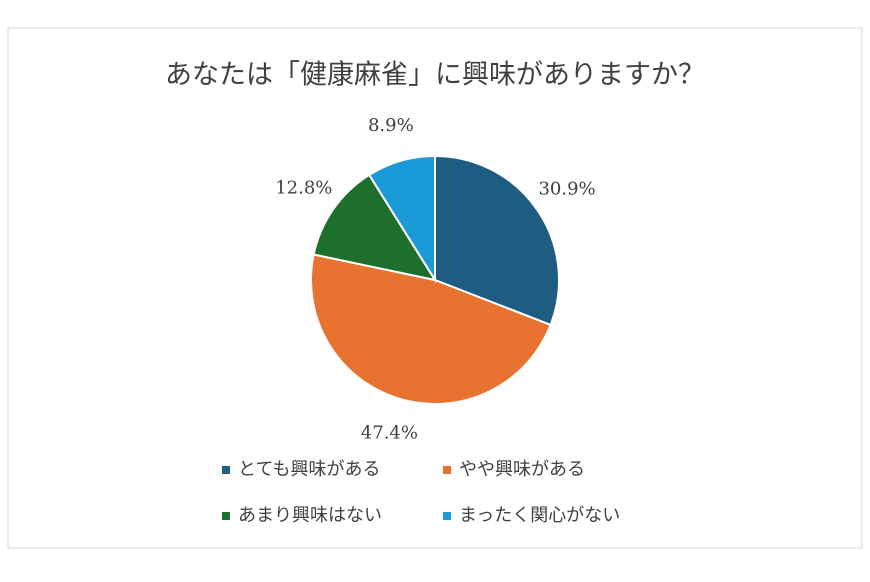 This screenshot has height=582, width=870. What do you see at coordinates (391, 125) in the screenshot?
I see `data-label: 8.9%` at bounding box center [391, 125].